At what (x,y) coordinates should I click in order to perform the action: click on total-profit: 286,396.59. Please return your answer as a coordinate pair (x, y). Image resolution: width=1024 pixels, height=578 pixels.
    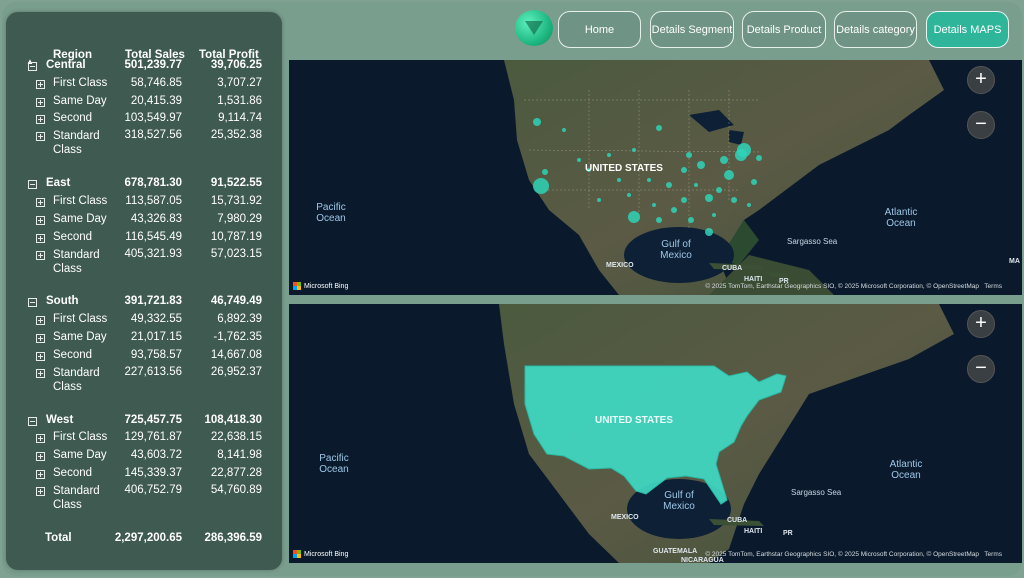
    Looking at the image, I should click on (233, 538).